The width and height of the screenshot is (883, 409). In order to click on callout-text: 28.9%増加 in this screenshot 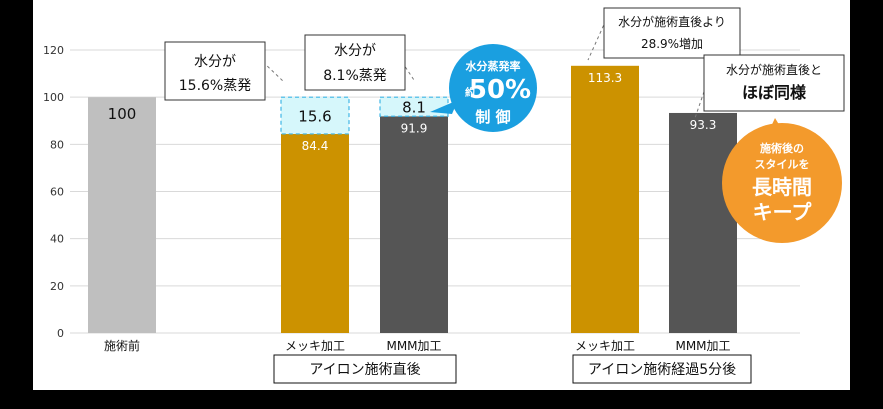, I will do `click(672, 44)`.